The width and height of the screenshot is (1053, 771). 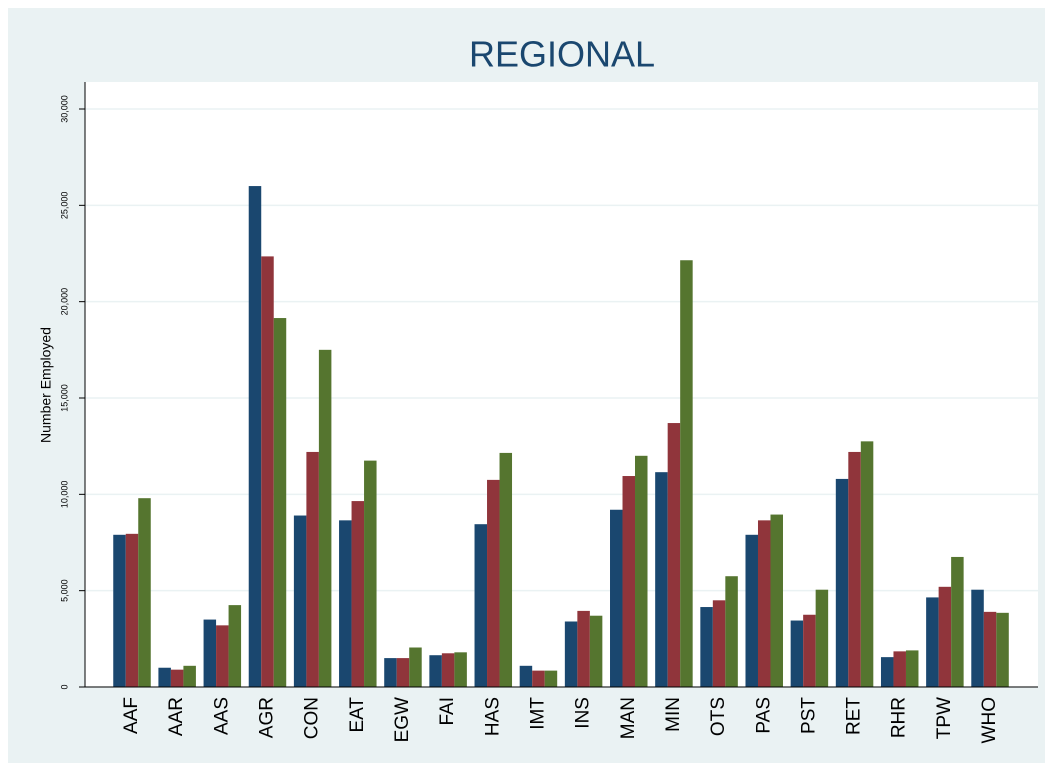 I want to click on x-tick-label: IMT, so click(x=537, y=713).